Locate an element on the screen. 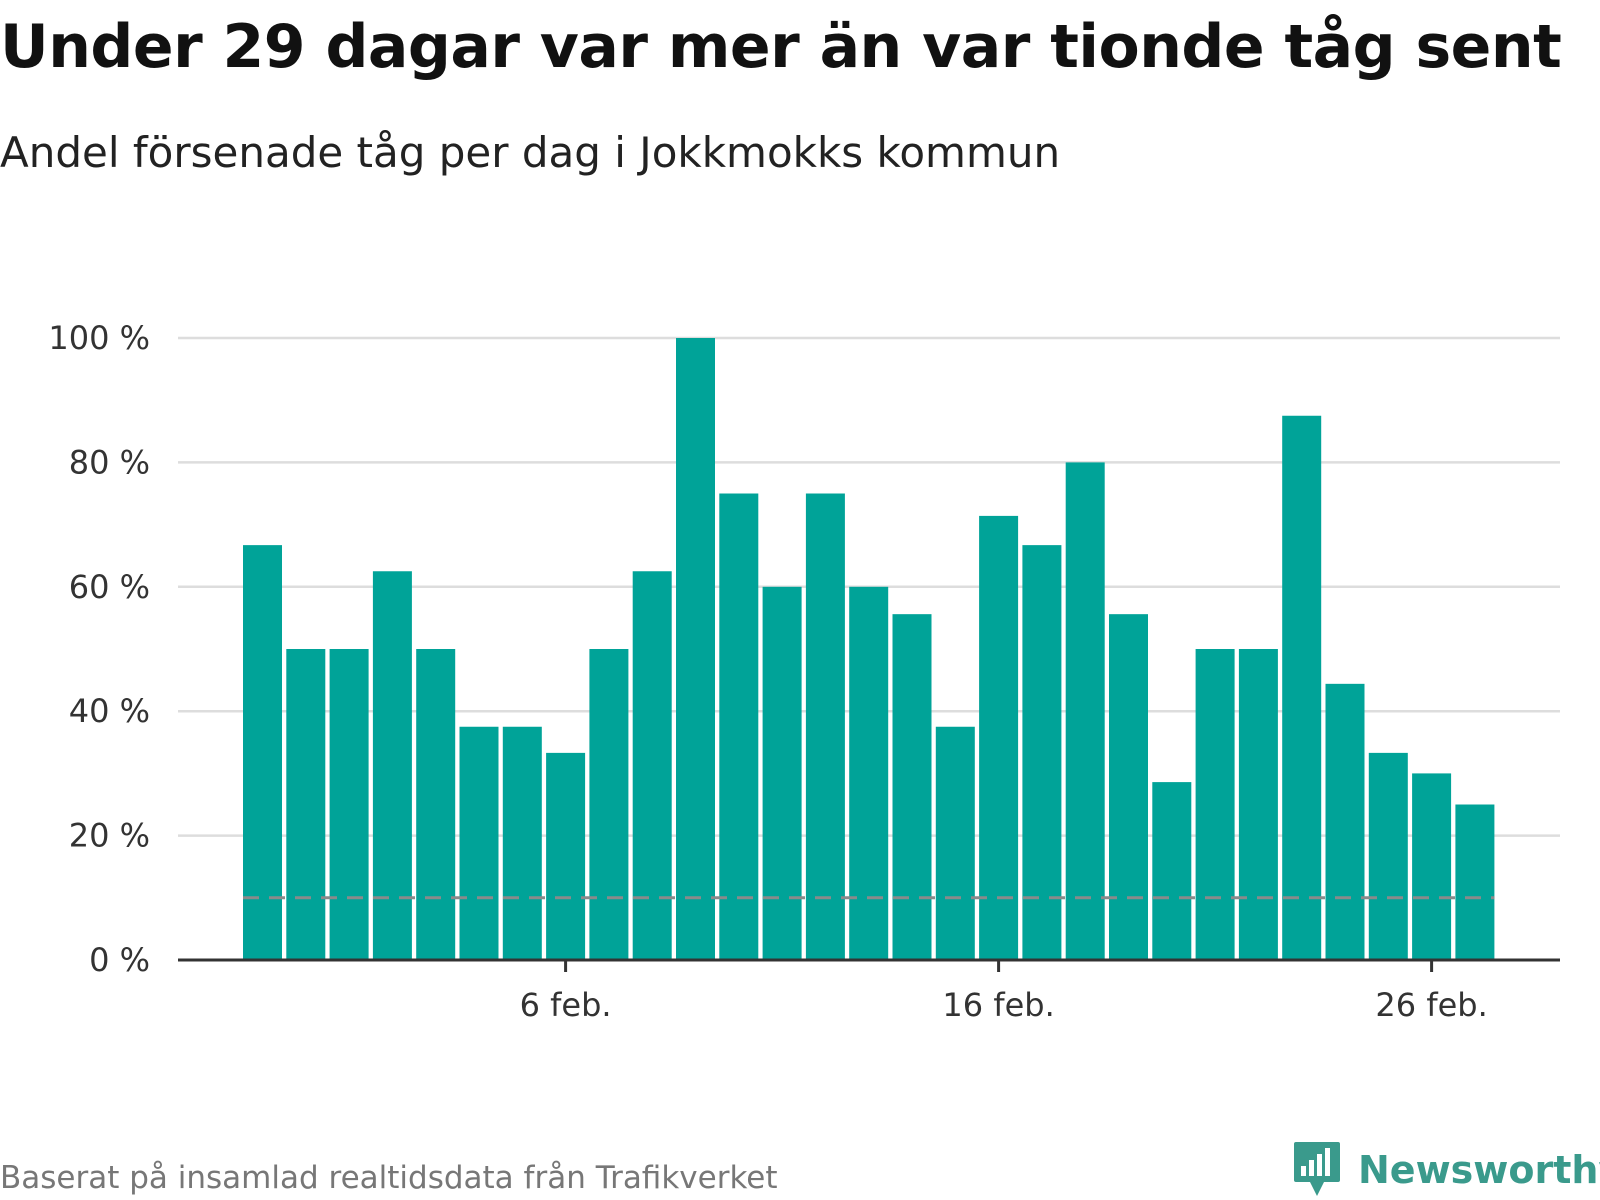 The image size is (1600, 1200). x-axis-labels: 6 feb. 16 feb. 26 feb. is located at coordinates (1004, 1005).